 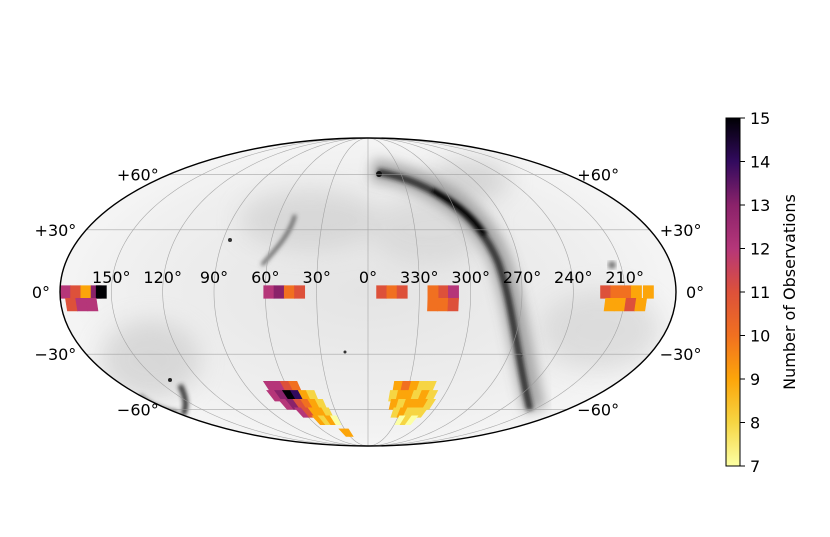 What do you see at coordinates (789, 292) in the screenshot?
I see `colorbar-label: Number of Observations` at bounding box center [789, 292].